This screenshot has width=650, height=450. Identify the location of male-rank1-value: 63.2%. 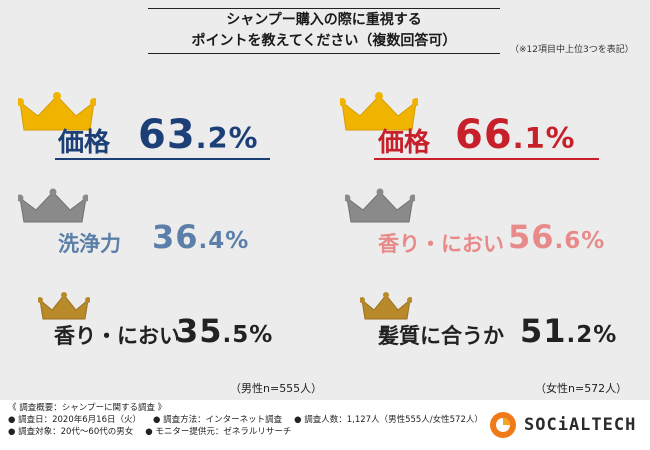
(198, 135).